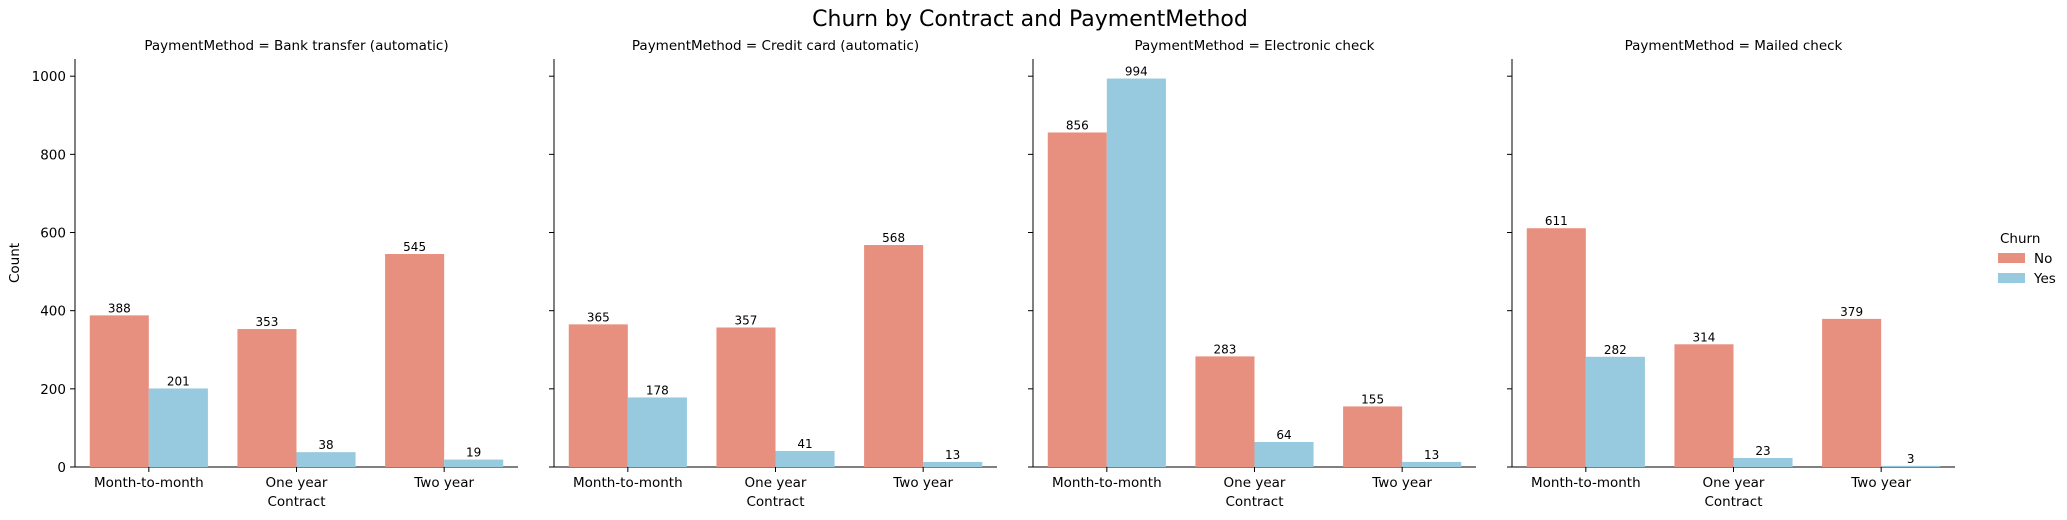 The height and width of the screenshot is (520, 2067). Describe the element at coordinates (746, 320) in the screenshot. I see `bar-value-label: 357` at that location.